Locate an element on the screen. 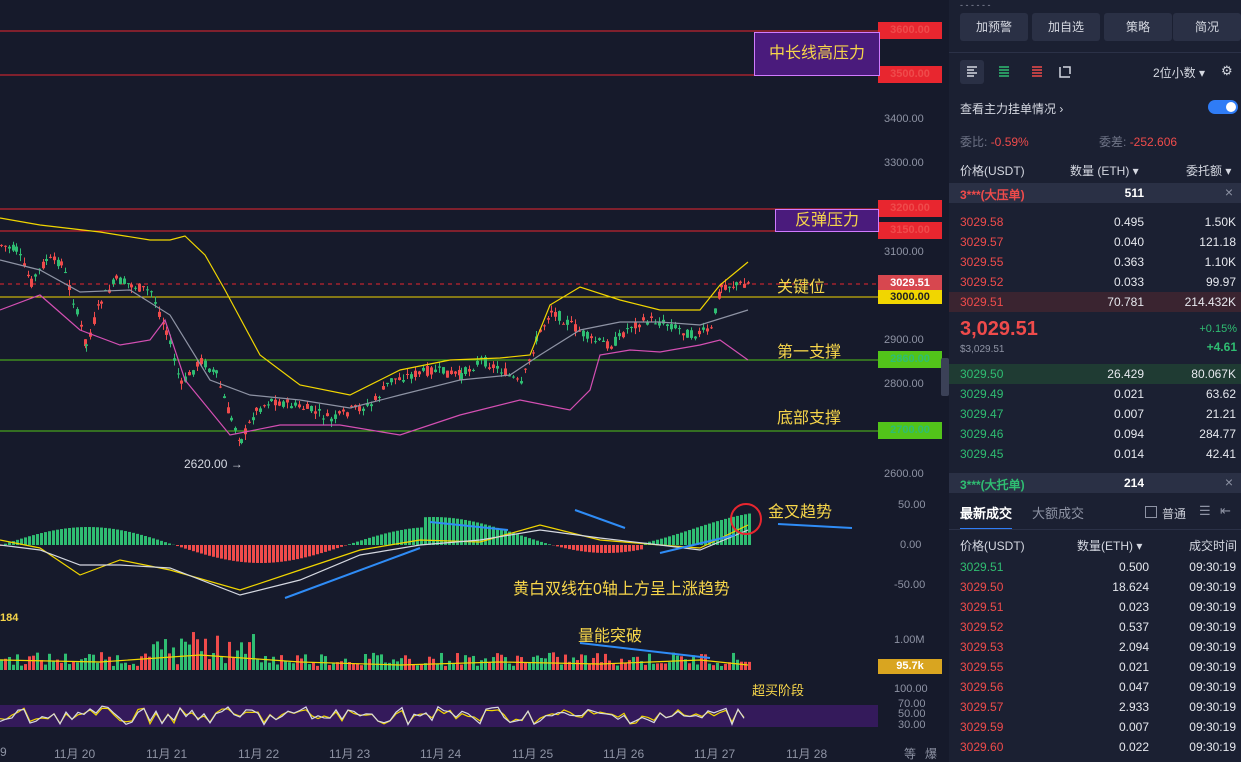  main-orders-link: 查看主力挂单情况 › is located at coordinates (1011, 108).